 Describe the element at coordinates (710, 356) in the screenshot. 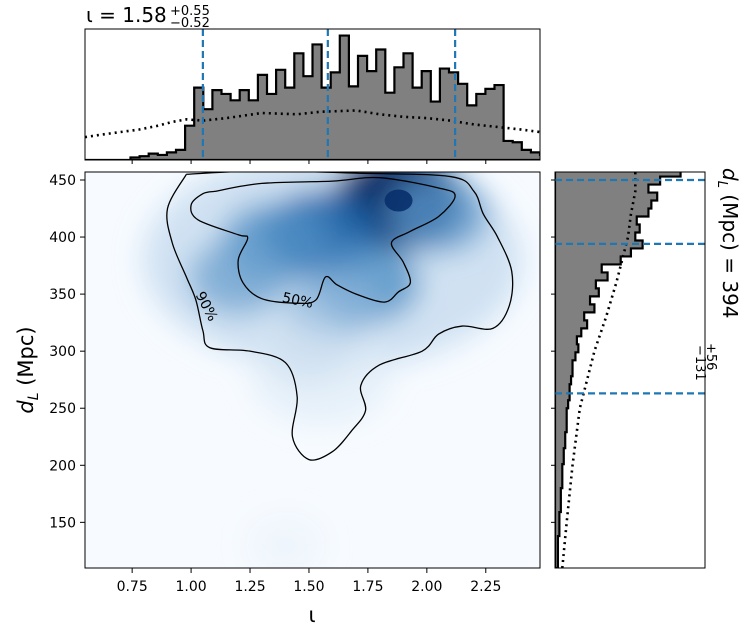

I see `right-title-plus: +56` at that location.